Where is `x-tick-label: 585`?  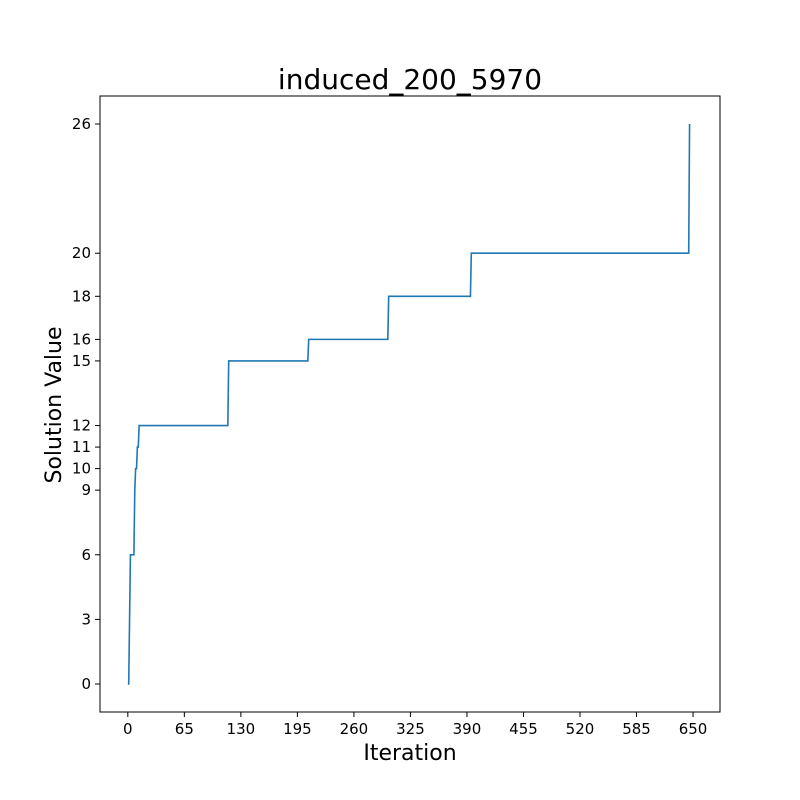
x-tick-label: 585 is located at coordinates (636, 729).